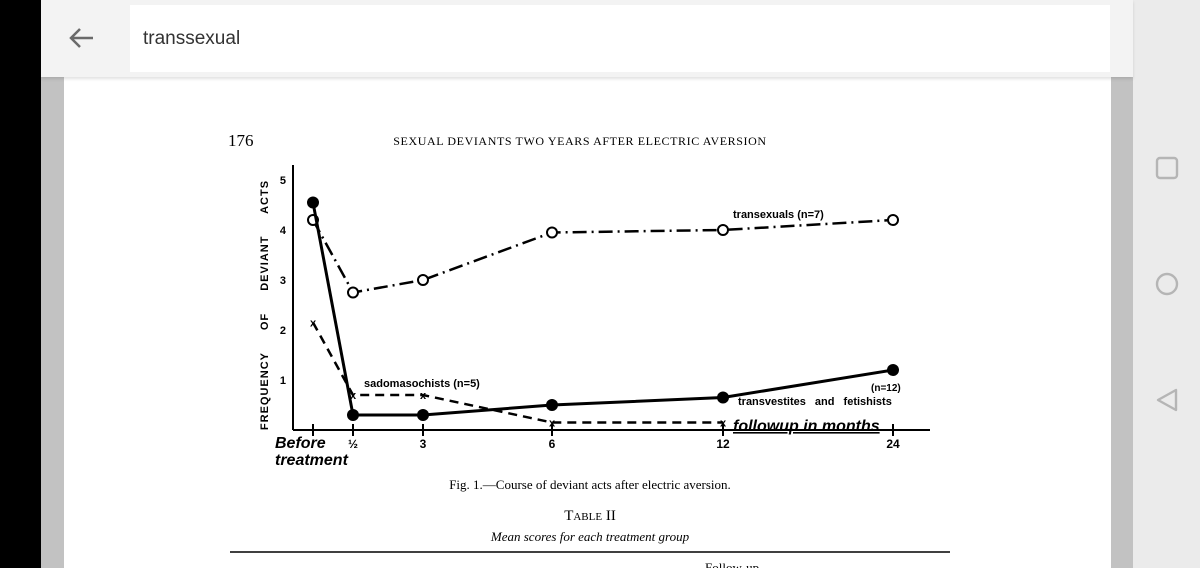  What do you see at coordinates (893, 444) in the screenshot?
I see `x-tick-label: 24` at bounding box center [893, 444].